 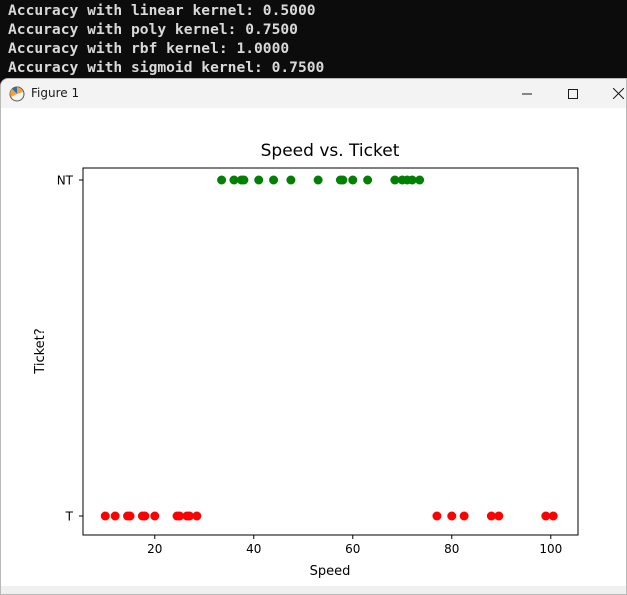 I want to click on minimize-icon, so click(x=527, y=93).